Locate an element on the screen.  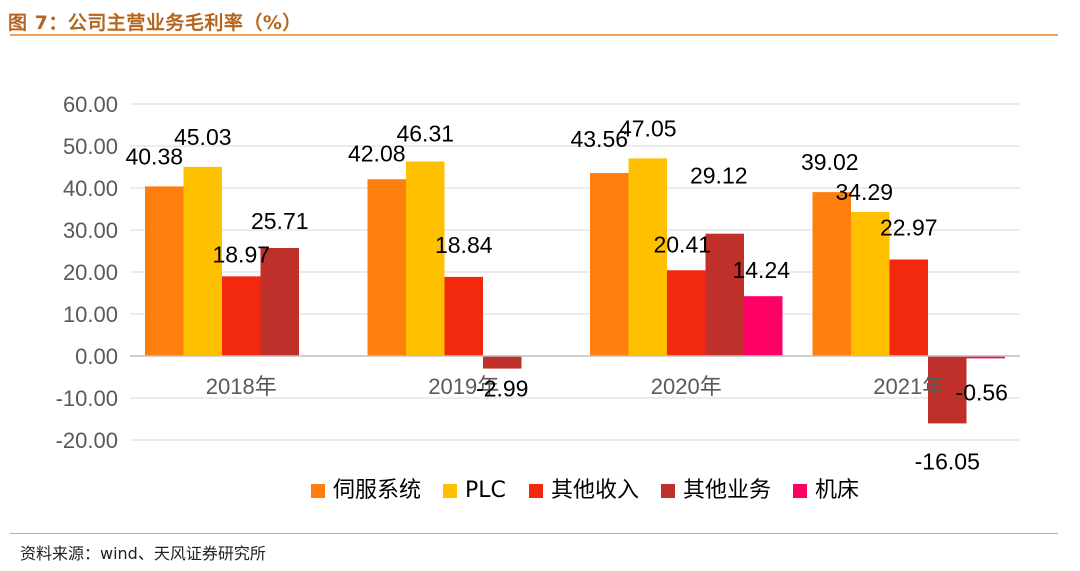
data-label: 18.84 is located at coordinates (464, 245).